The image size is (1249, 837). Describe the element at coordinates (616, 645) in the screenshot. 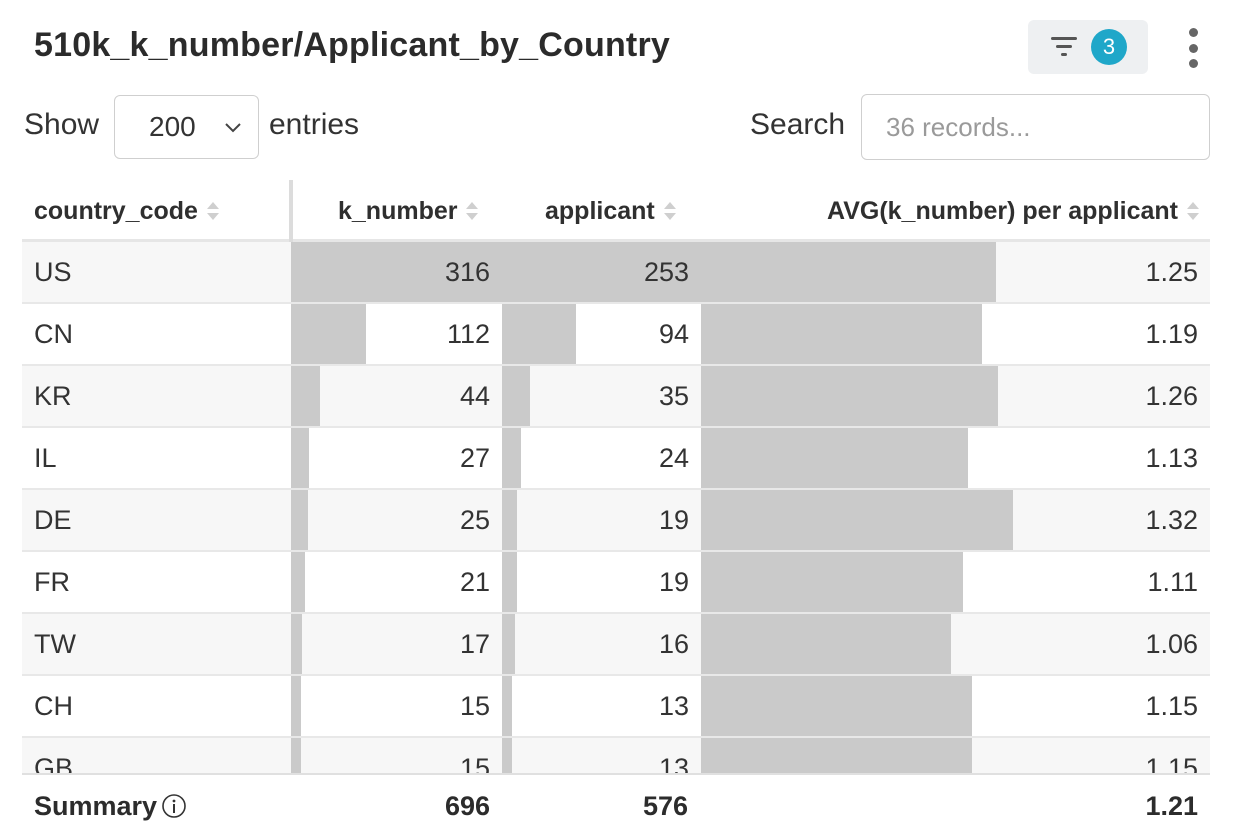

I see `table-row: TW 17 16 1.06` at that location.